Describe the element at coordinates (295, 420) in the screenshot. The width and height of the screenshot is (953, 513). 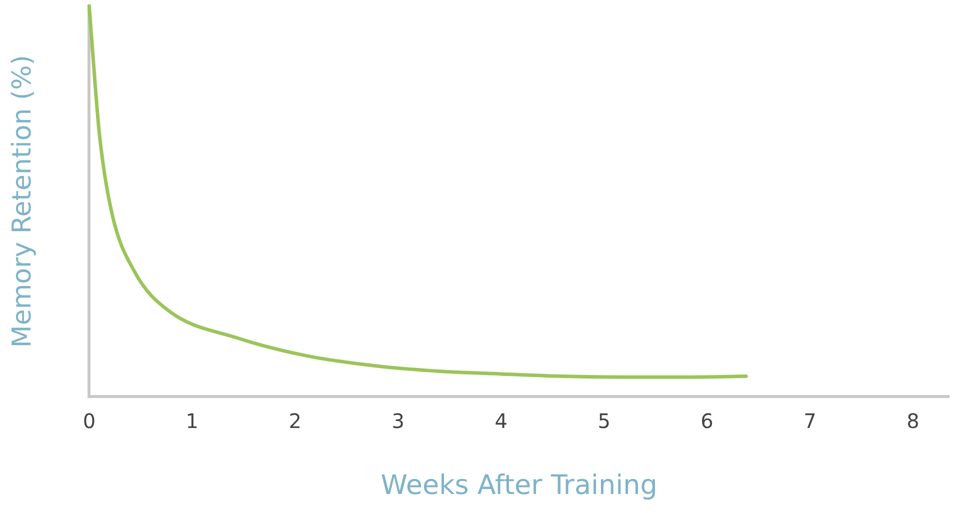
I see `x-tick-label: 2` at that location.